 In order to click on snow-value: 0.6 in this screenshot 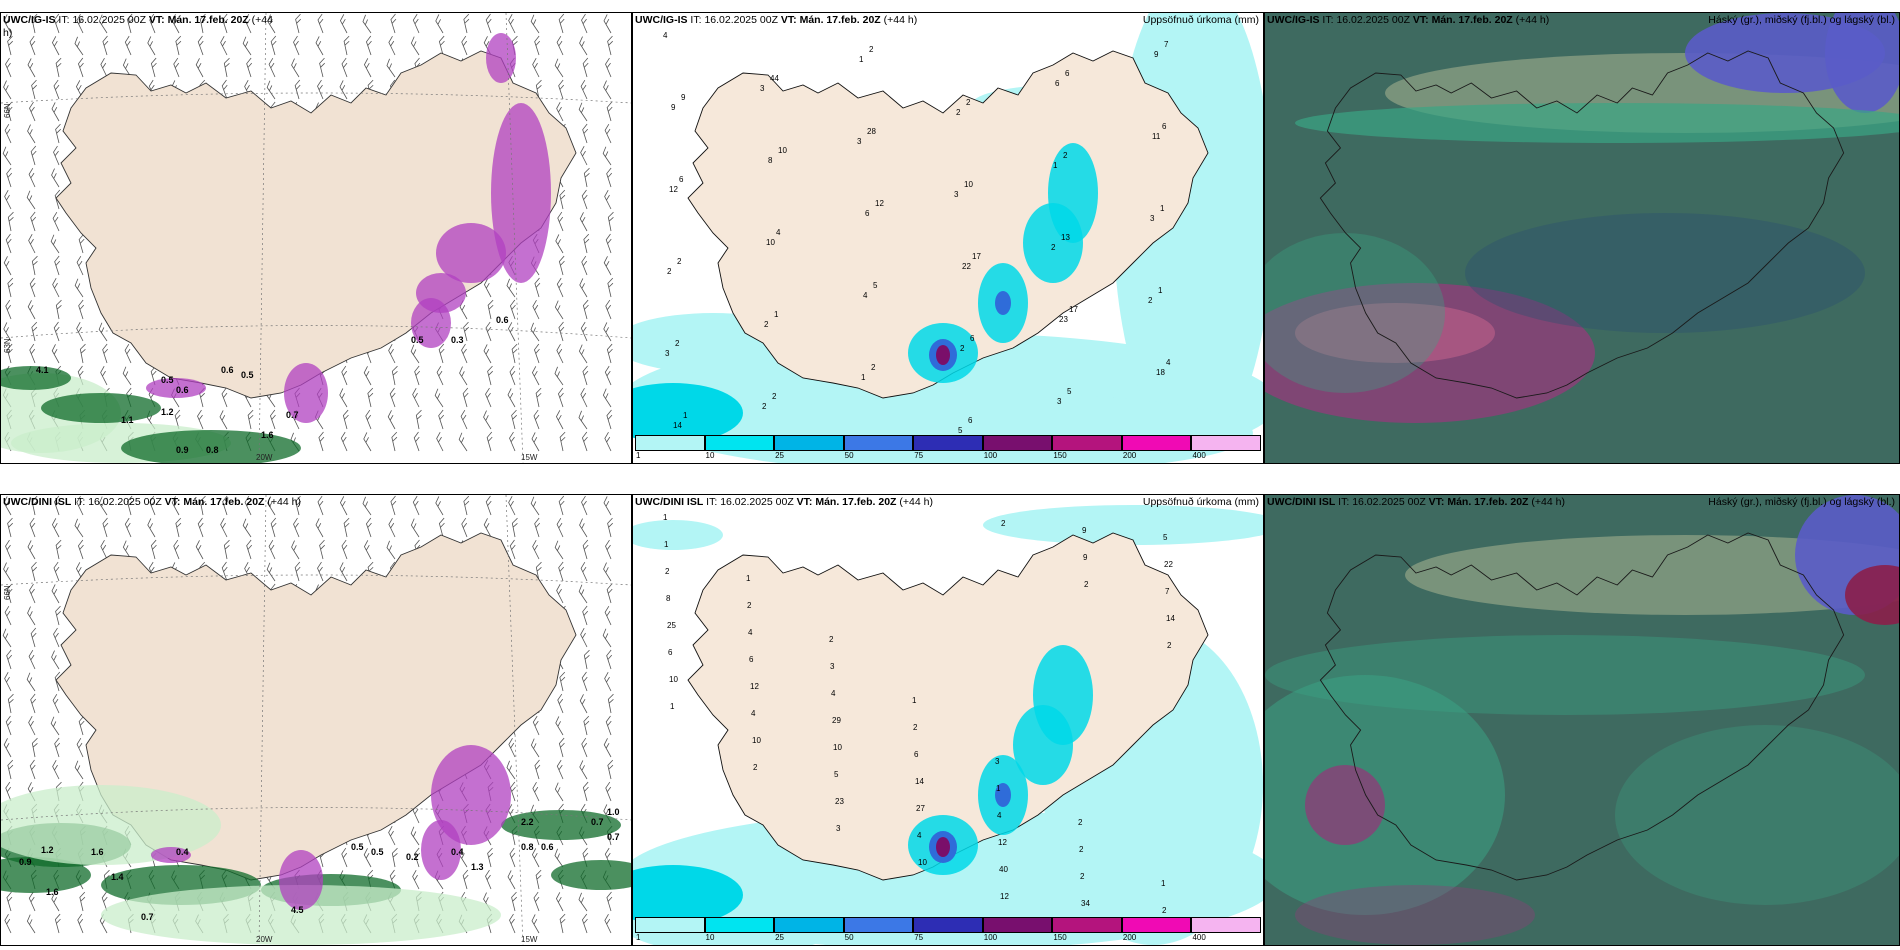, I will do `click(547, 847)`.